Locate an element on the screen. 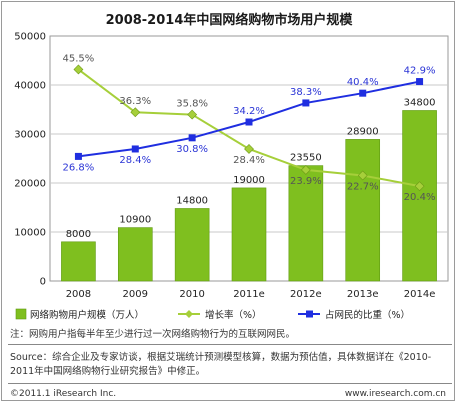 The image size is (458, 404). line-value-label: 20.4% is located at coordinates (420, 197).